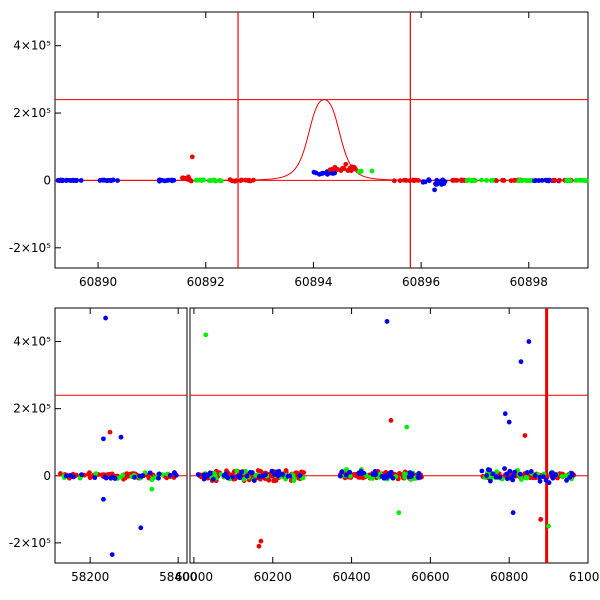  What do you see at coordinates (313, 282) in the screenshot?
I see `x-tick-label: 60894` at bounding box center [313, 282].